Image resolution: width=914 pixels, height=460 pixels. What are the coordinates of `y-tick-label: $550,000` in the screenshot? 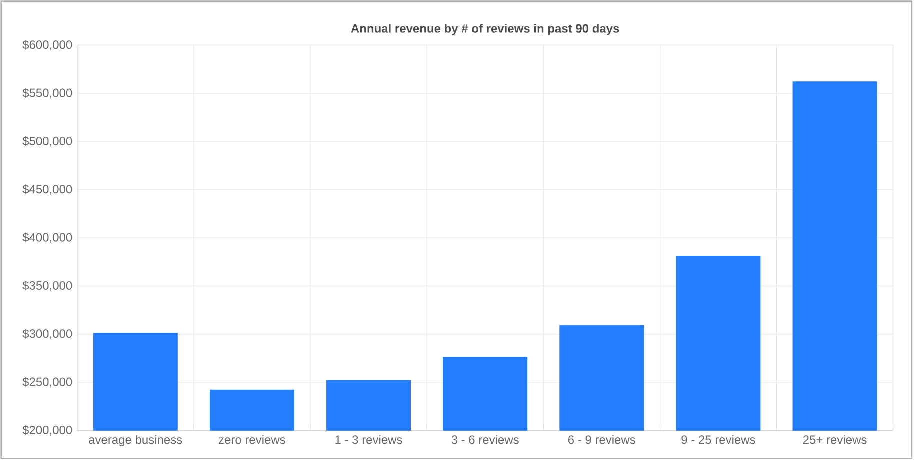 It's located at (47, 93).